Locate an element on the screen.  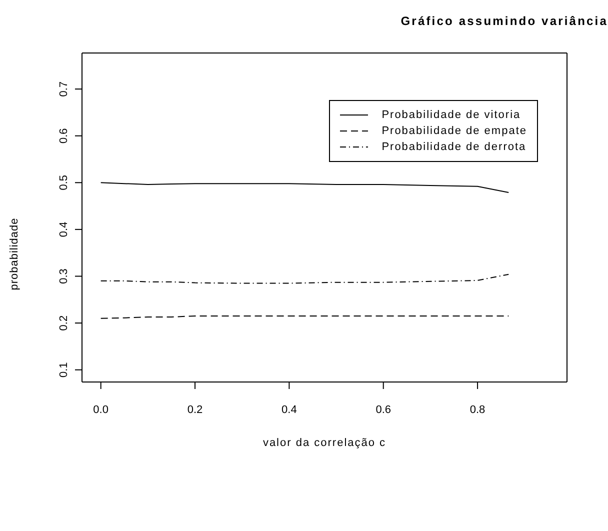
x-tick-label: 0.4 is located at coordinates (289, 410).